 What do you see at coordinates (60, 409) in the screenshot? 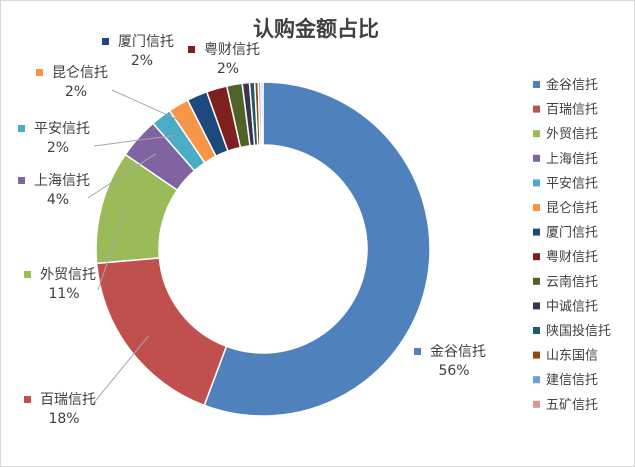
I see `data-label-2: 百瑞信托 18%` at bounding box center [60, 409].